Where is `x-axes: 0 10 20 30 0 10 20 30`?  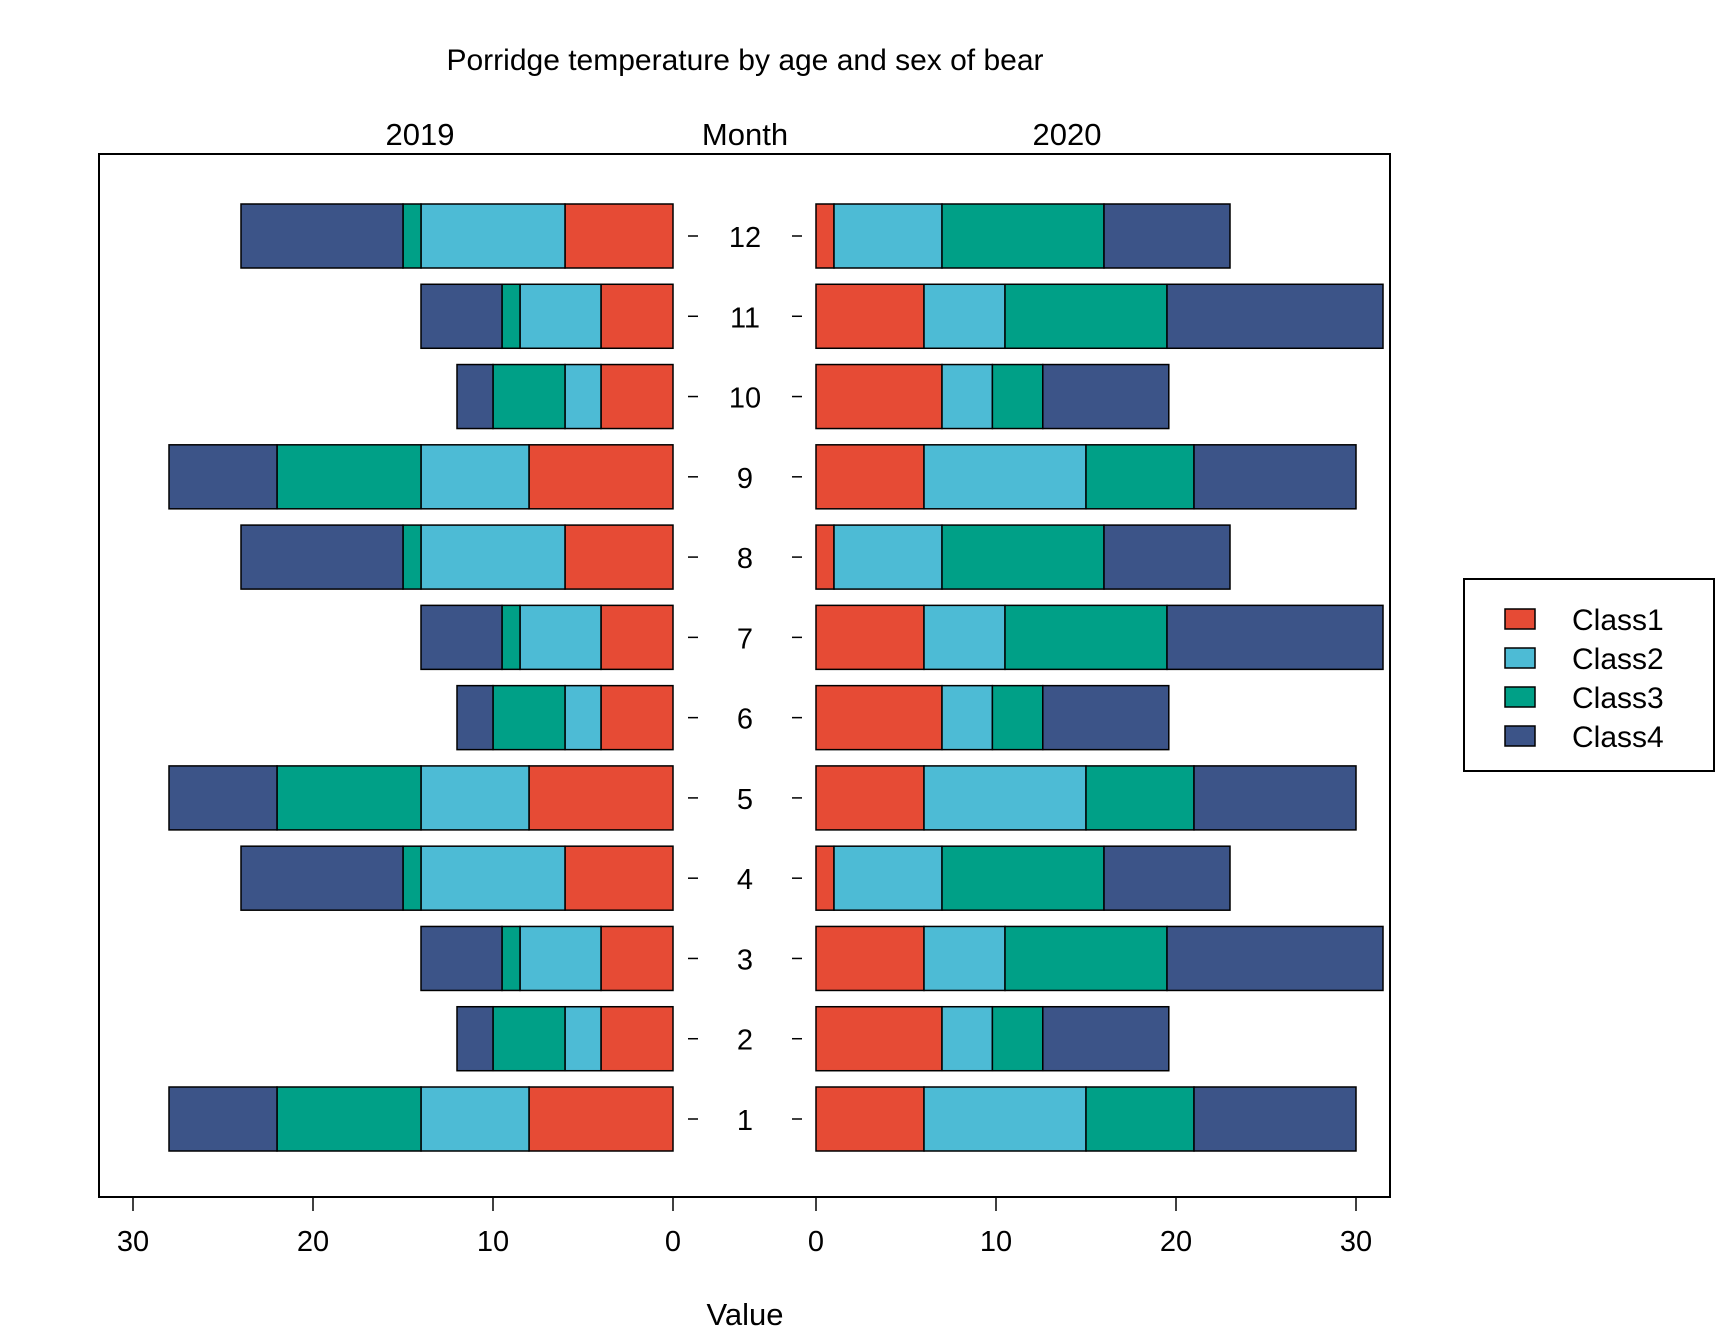
x-axes: 0 10 20 30 0 10 20 30 is located at coordinates (744, 1227).